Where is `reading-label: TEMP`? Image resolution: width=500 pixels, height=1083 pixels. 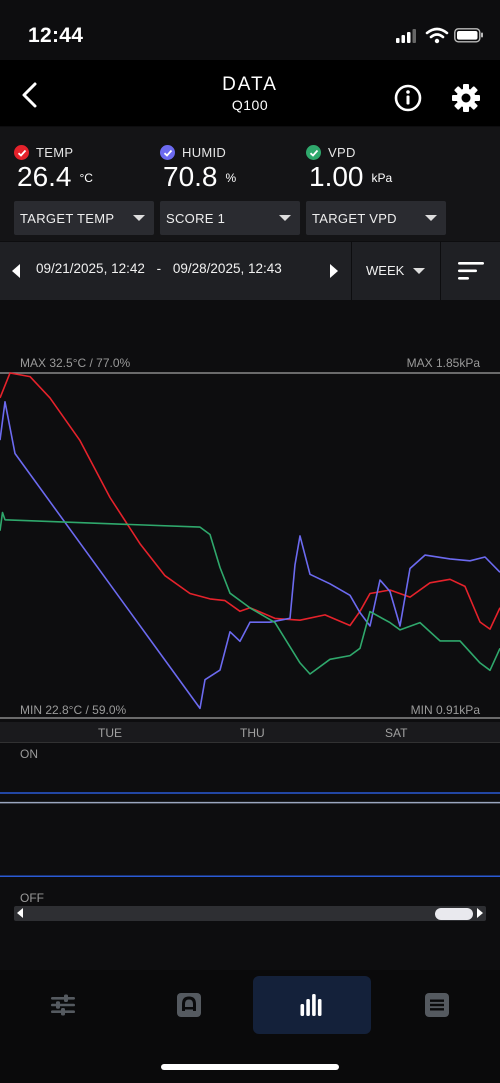
reading-label: TEMP is located at coordinates (55, 152).